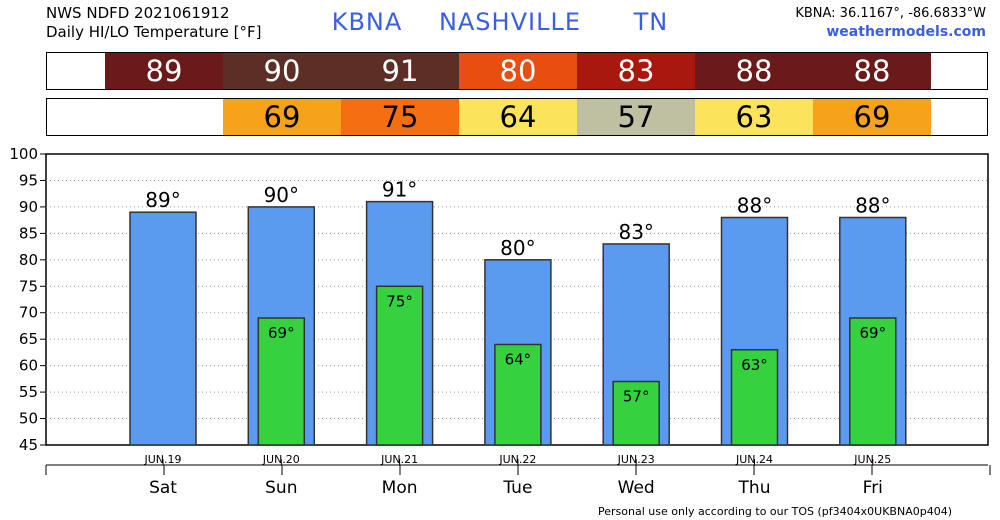 This screenshot has height=520, width=1000. I want to click on station-title: KBNA NASHVILLE TN, so click(500, 22).